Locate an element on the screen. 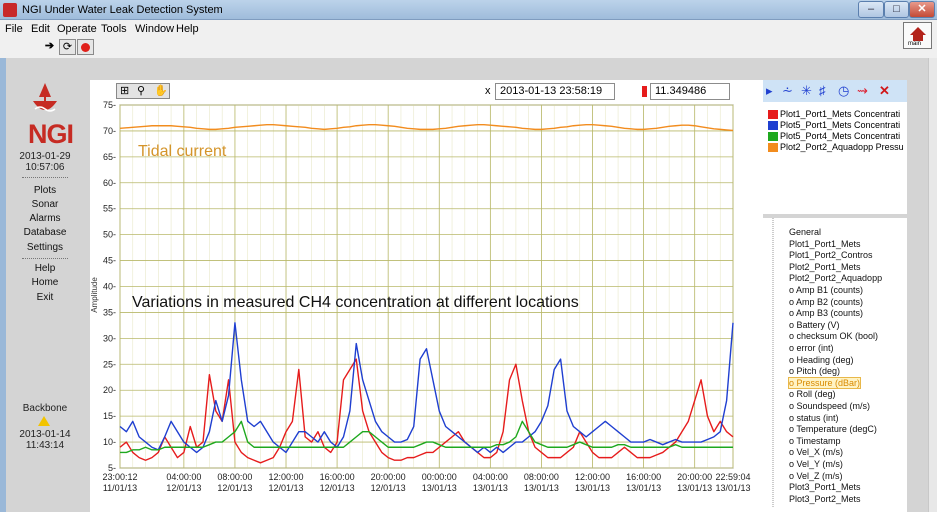 The height and width of the screenshot is (512, 937). tree-item: o Amp B3 (counts) is located at coordinates (826, 313).